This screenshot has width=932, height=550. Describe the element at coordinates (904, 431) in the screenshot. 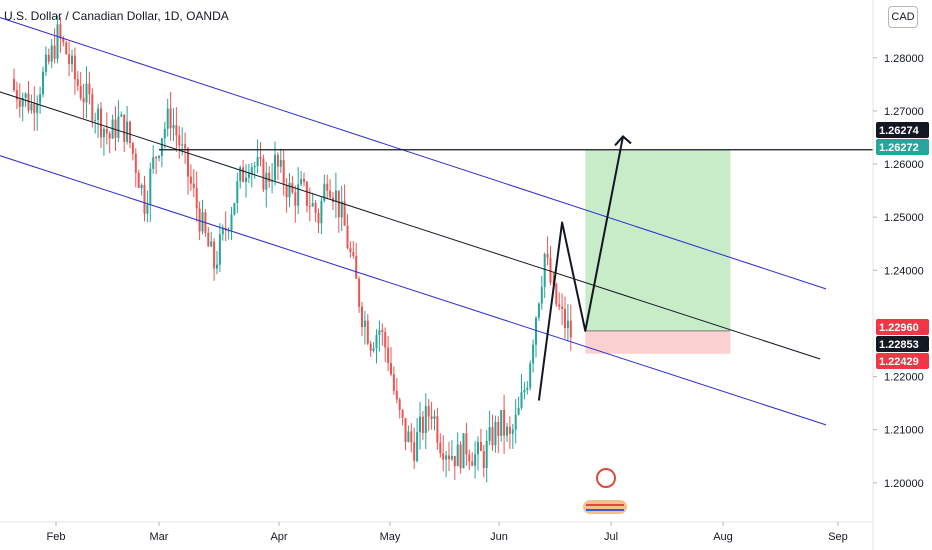

I see `price-tick-label: 1.21000` at that location.